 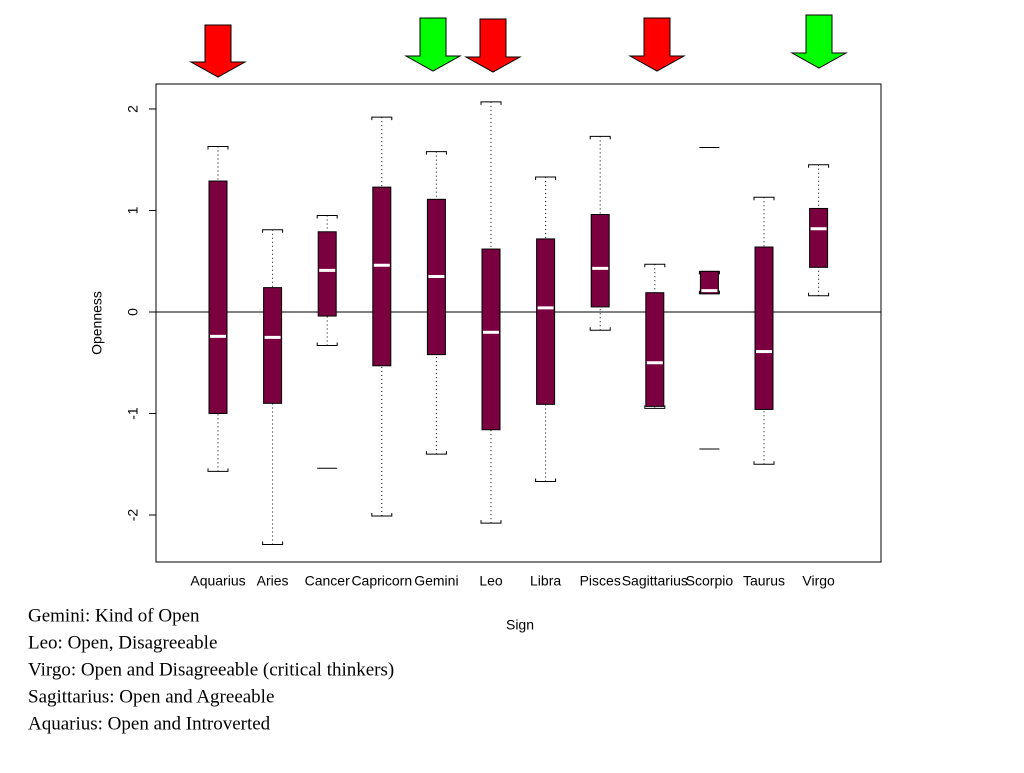 I want to click on x-tick-label: Sagittarius, so click(x=655, y=581).